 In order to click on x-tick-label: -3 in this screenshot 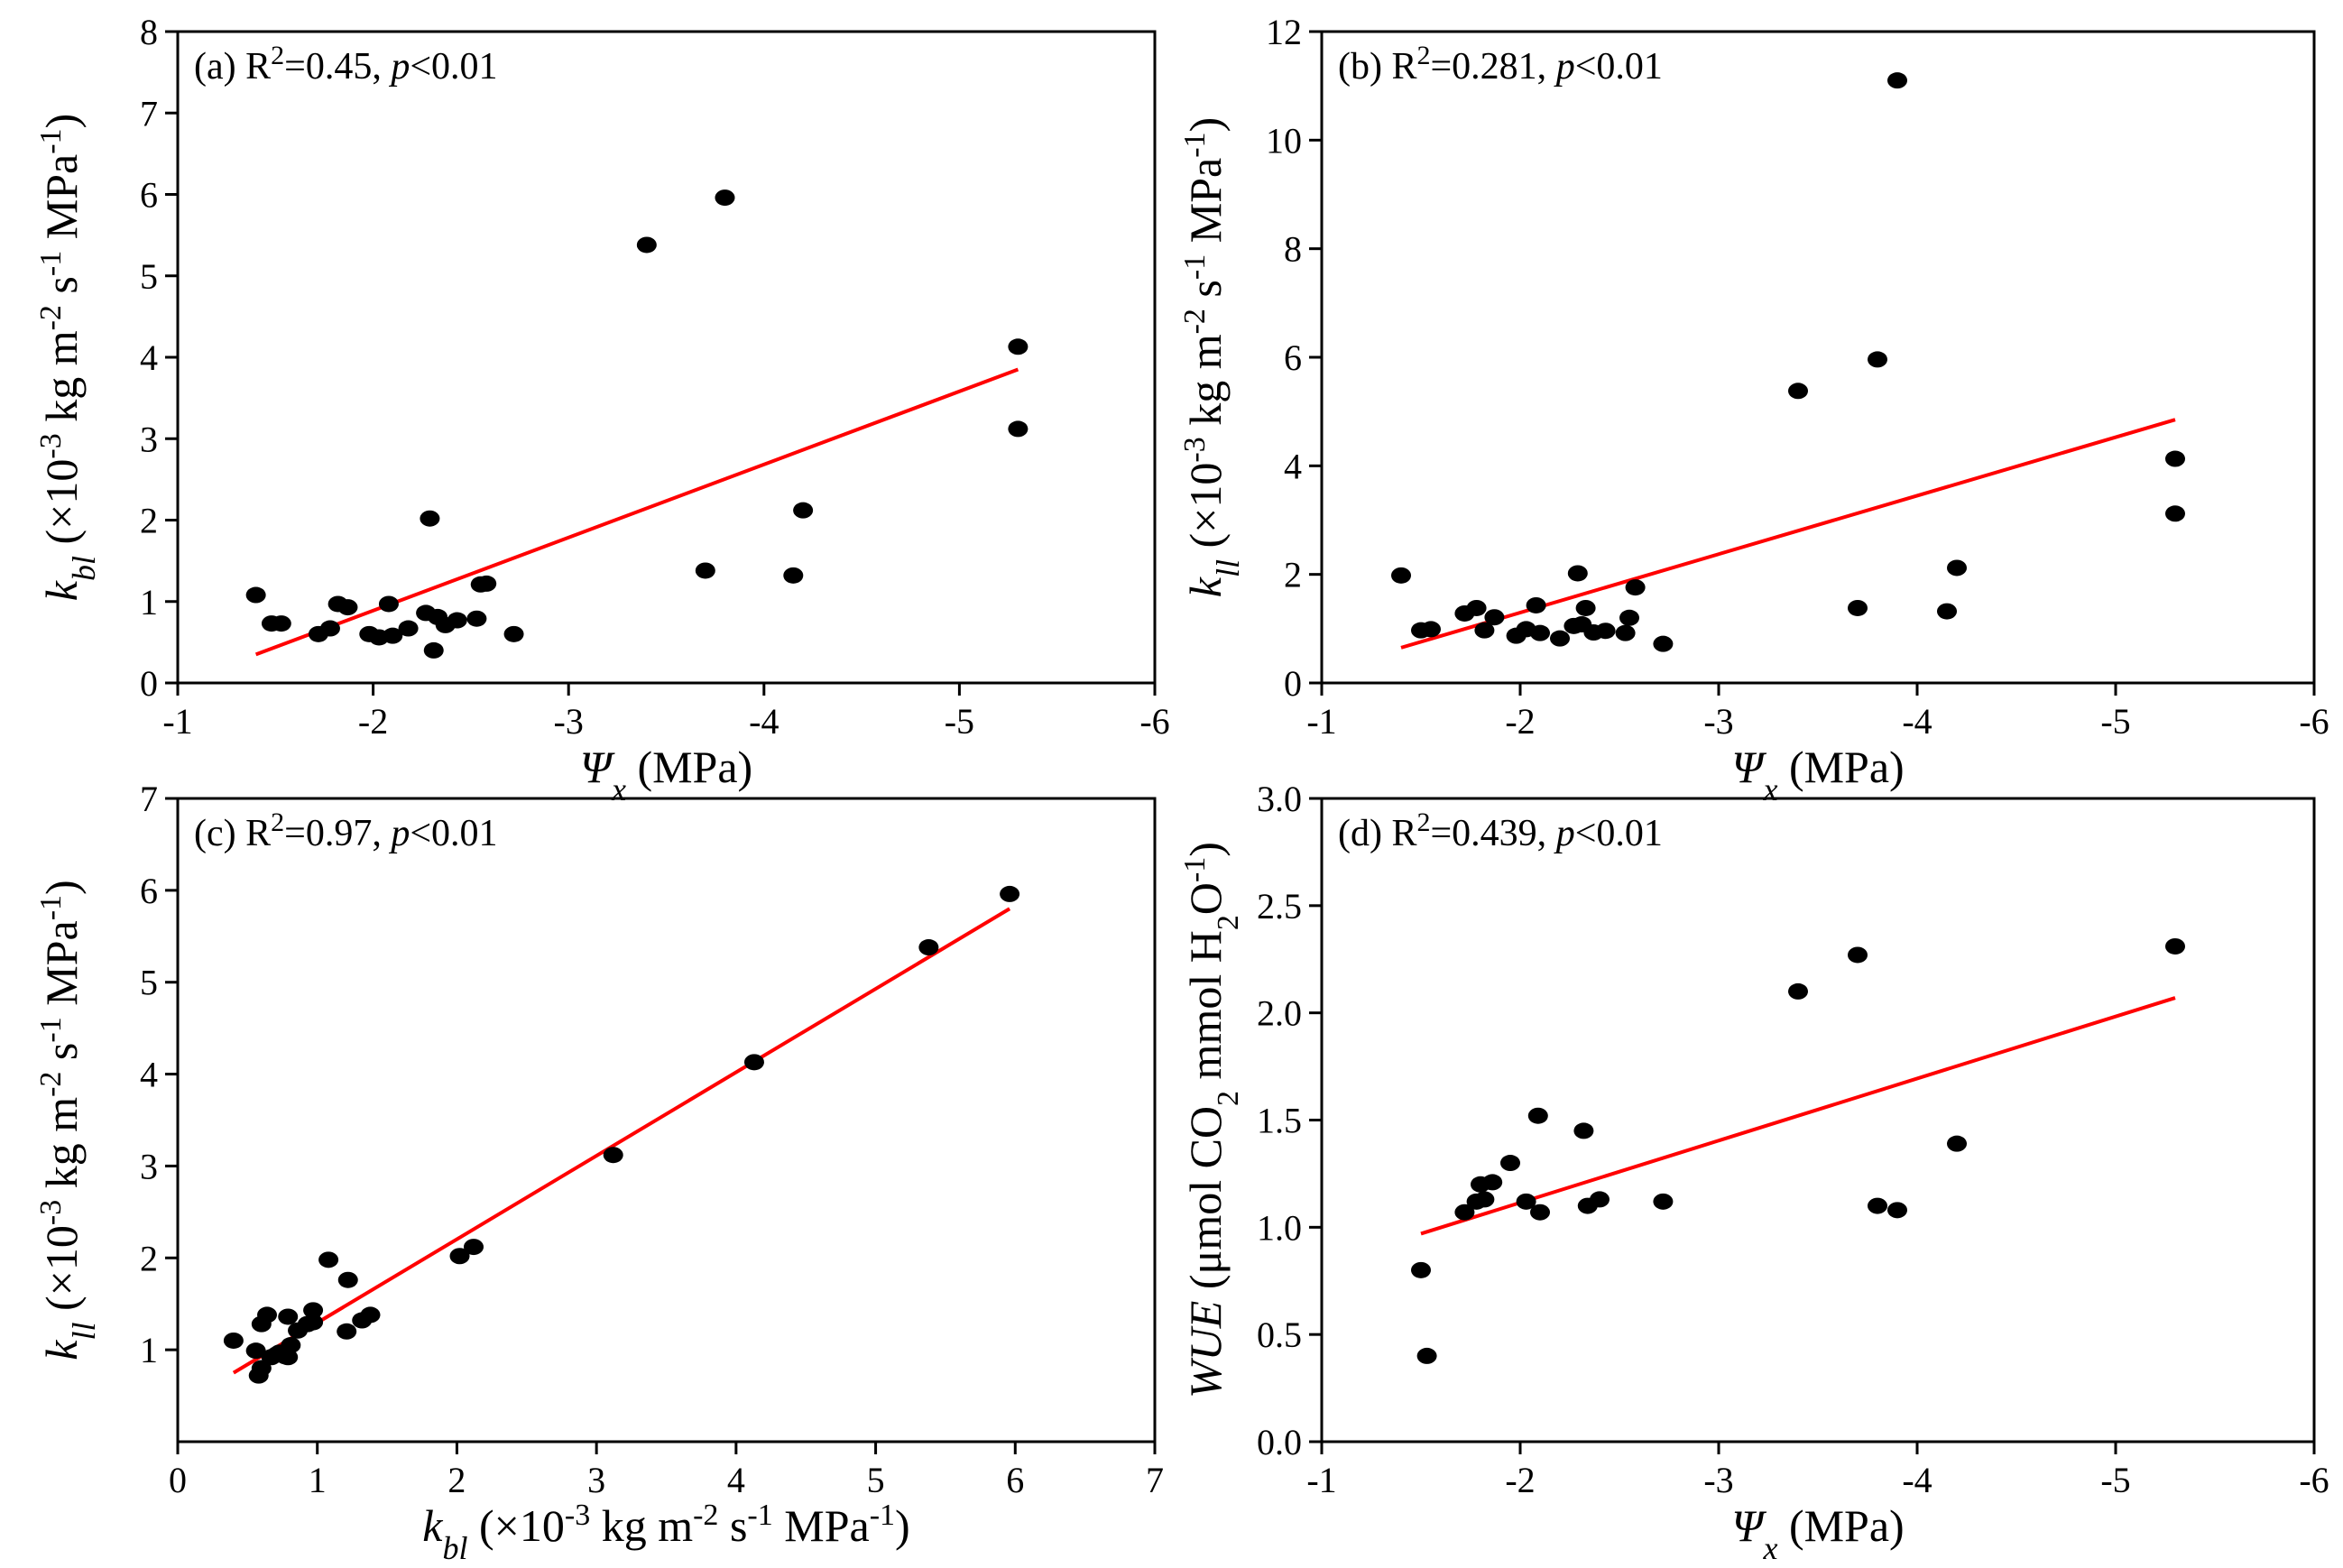, I will do `click(569, 721)`.